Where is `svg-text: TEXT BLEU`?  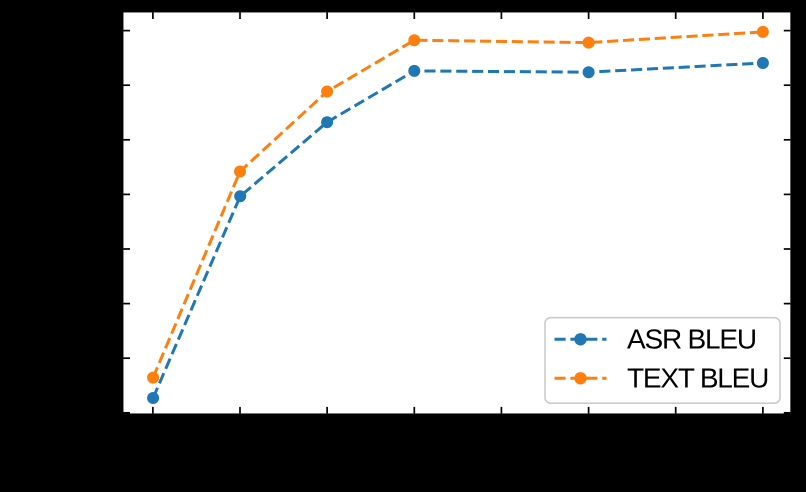 svg-text: TEXT BLEU is located at coordinates (697, 378).